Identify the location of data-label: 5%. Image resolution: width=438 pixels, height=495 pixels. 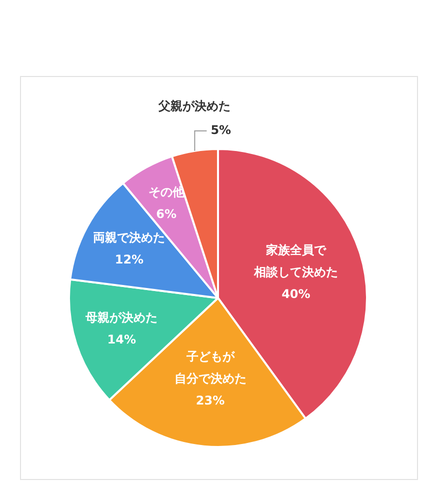
(221, 129).